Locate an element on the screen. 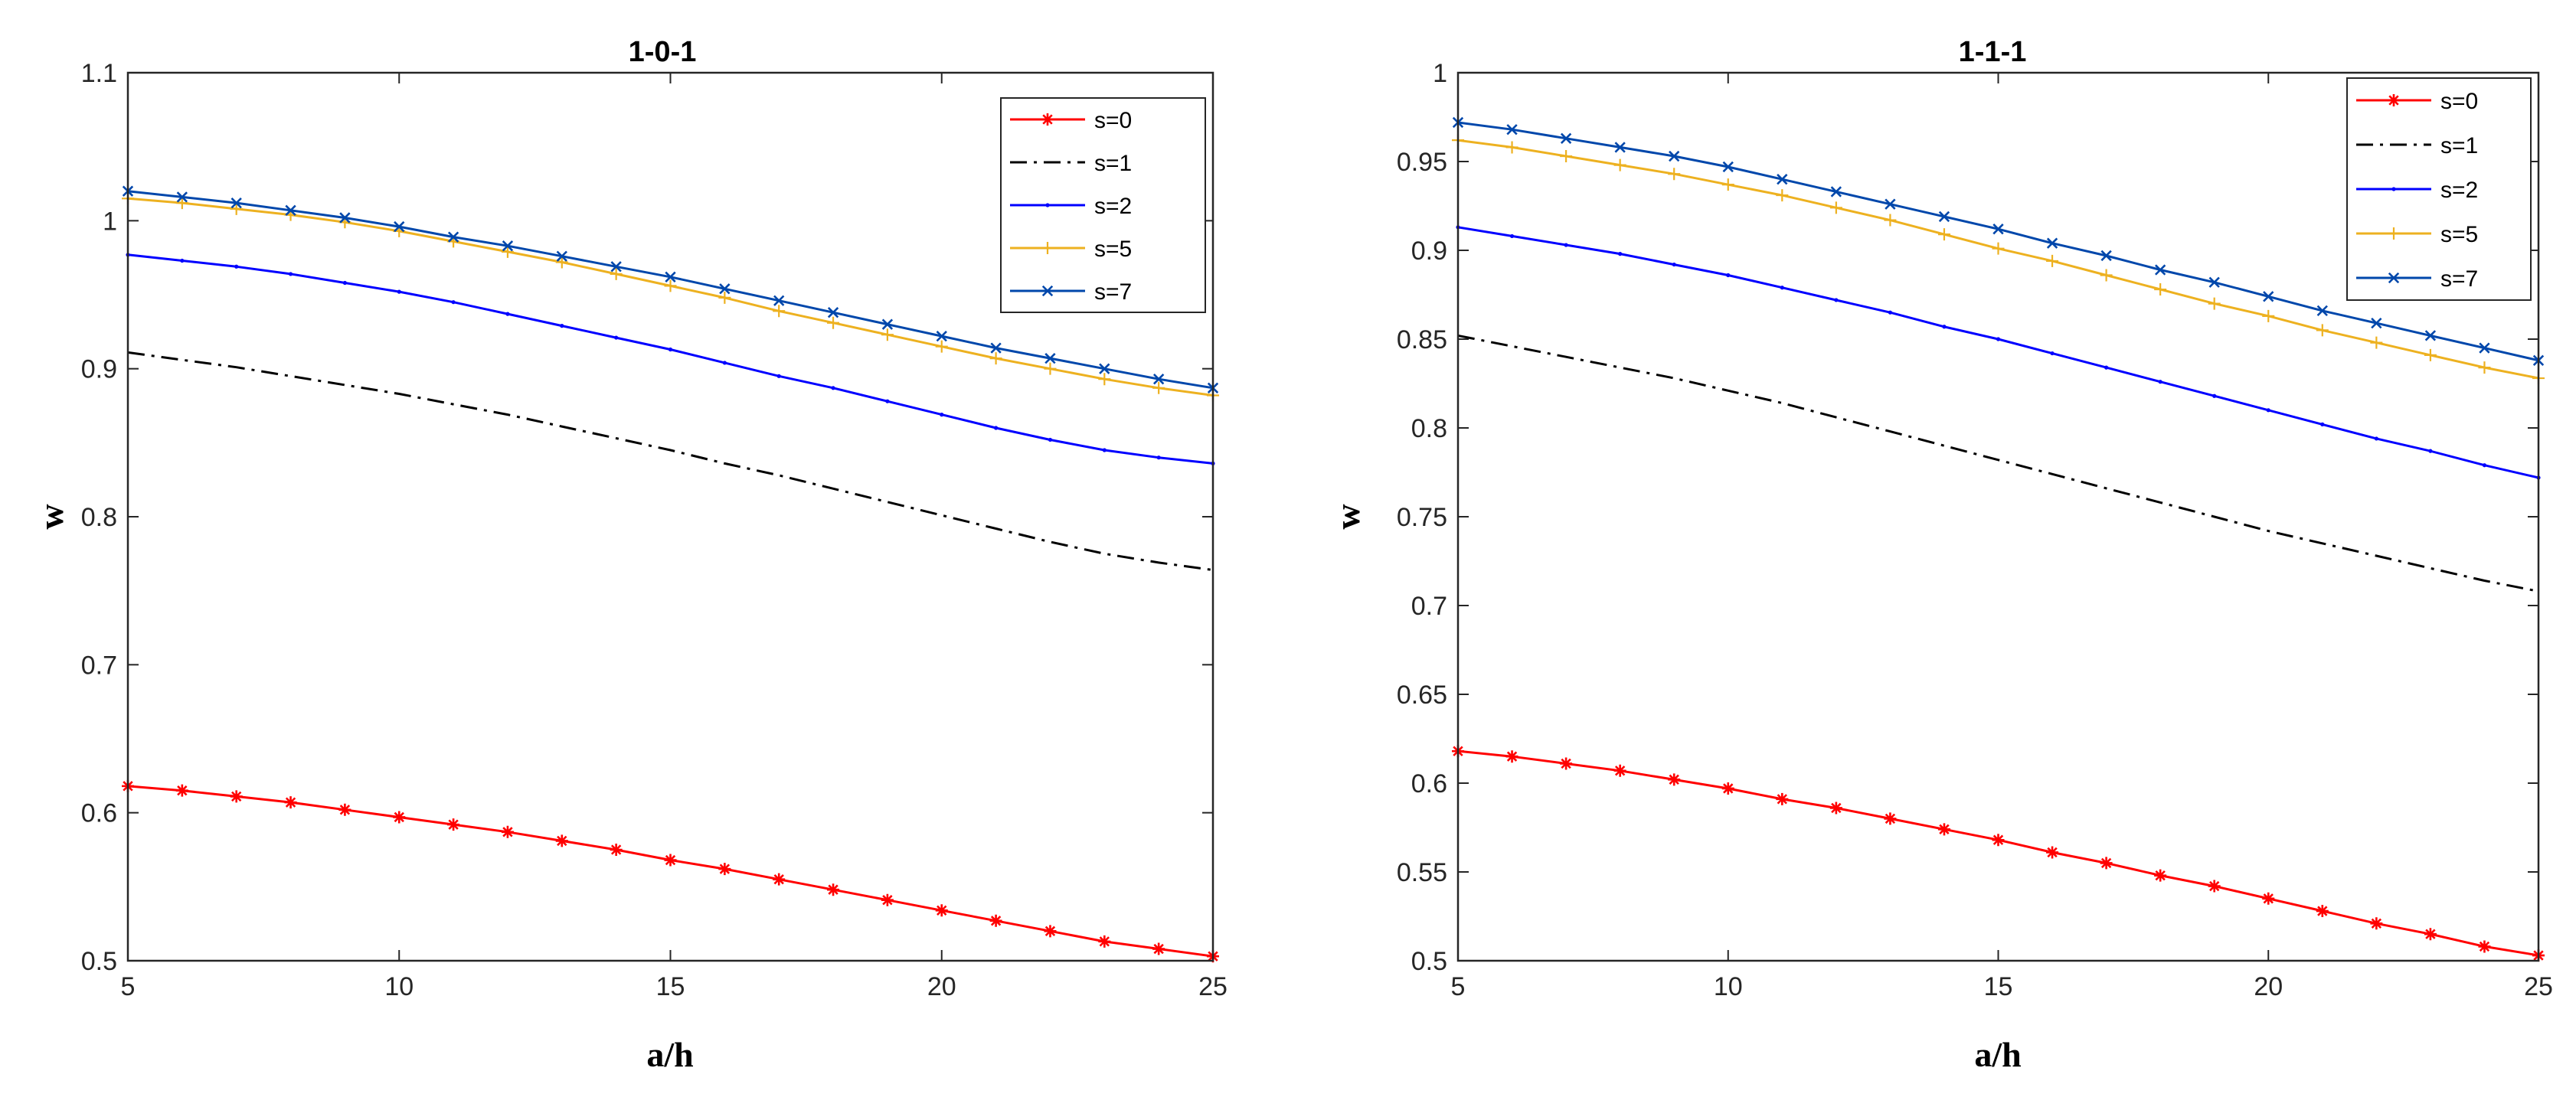  legend-entry: s=7 is located at coordinates (2417, 279).